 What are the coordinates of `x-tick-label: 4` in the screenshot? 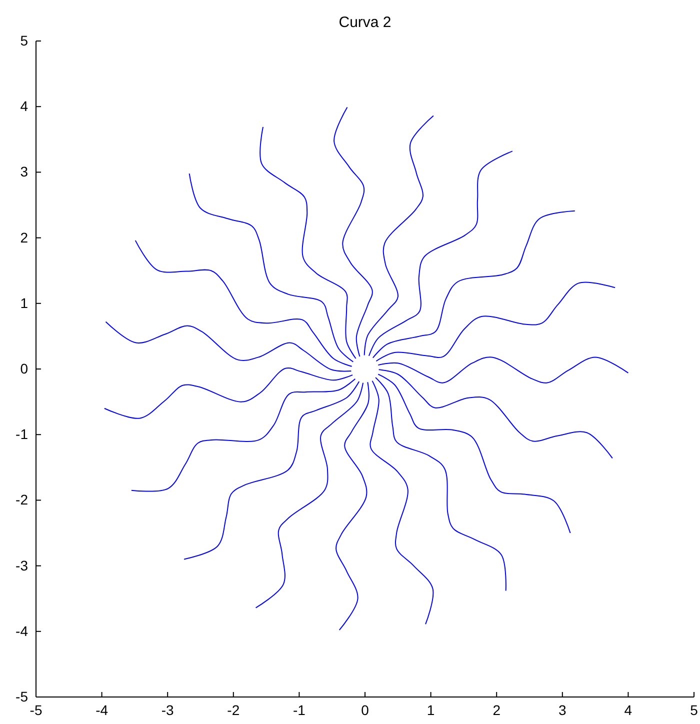 It's located at (628, 710).